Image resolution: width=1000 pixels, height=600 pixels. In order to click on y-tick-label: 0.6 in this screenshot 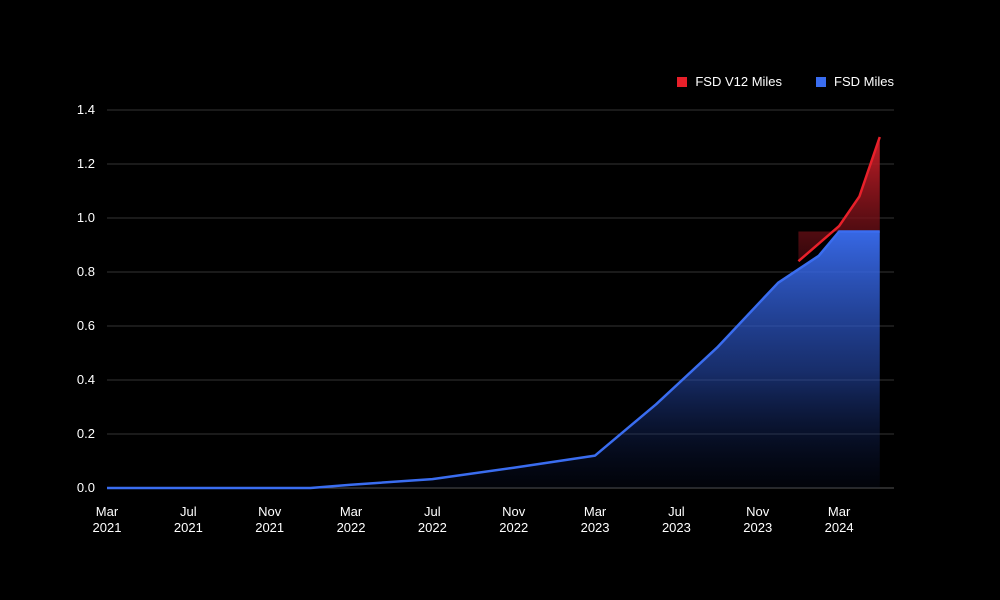, I will do `click(86, 325)`.